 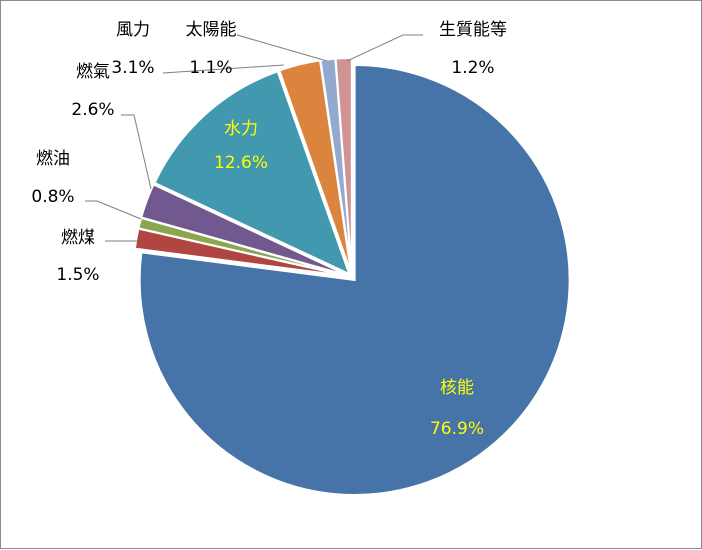 What do you see at coordinates (472, 68) in the screenshot?
I see `label-biomass-value: 1.2%` at bounding box center [472, 68].